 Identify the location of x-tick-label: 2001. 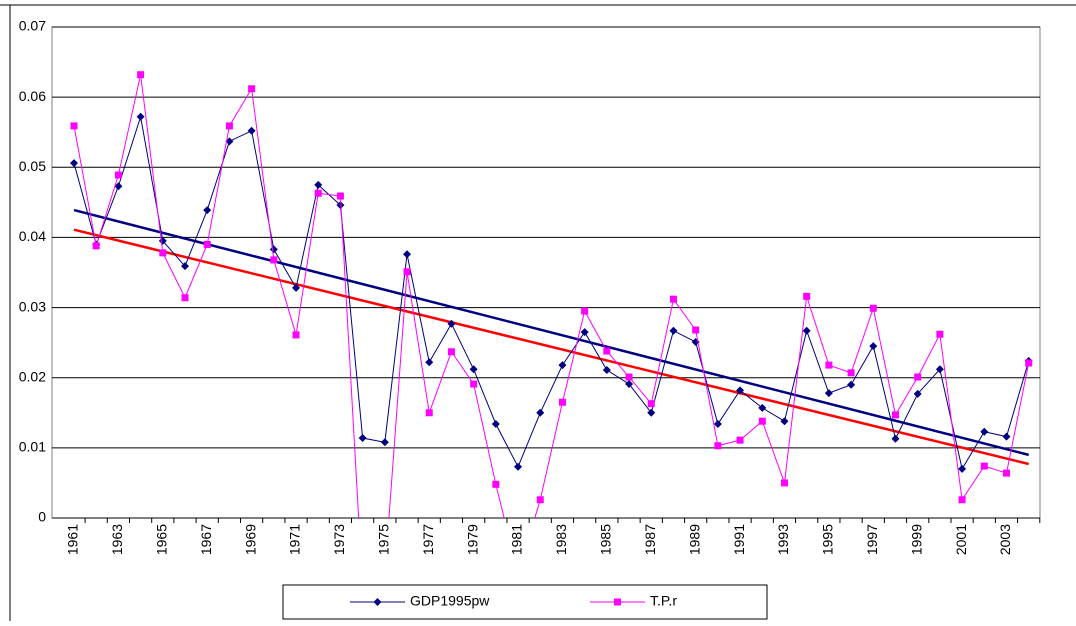
(961, 539).